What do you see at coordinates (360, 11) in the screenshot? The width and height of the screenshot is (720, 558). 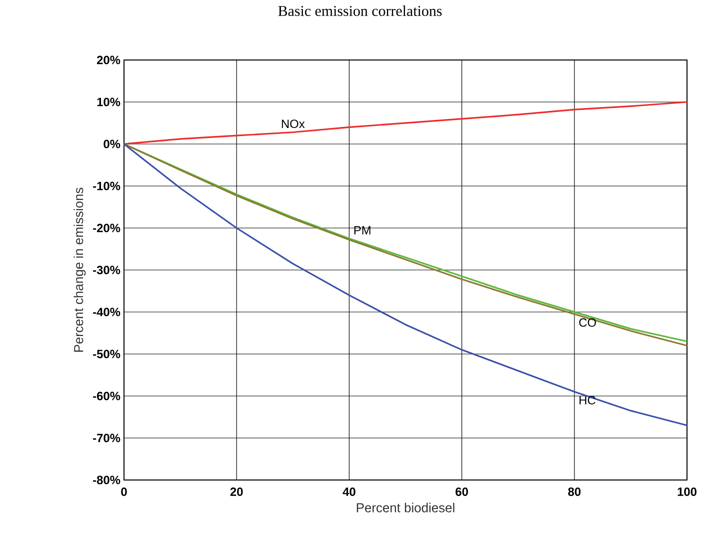 I see `chart-title: Basic emission correlations` at bounding box center [360, 11].